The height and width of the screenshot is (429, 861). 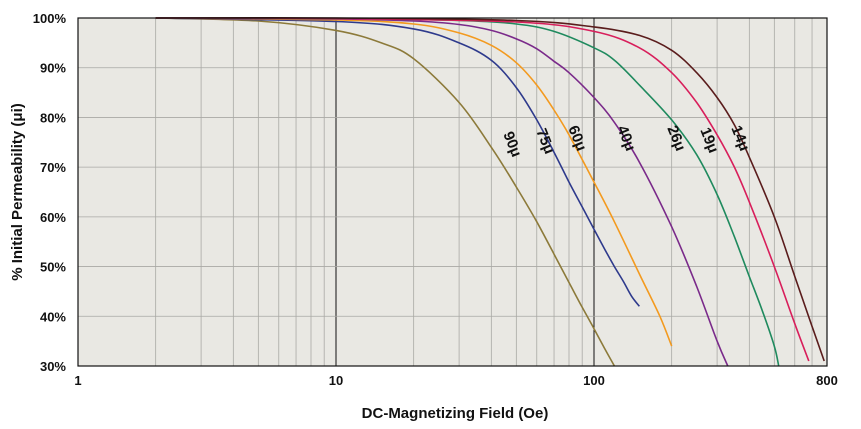 I want to click on y-tick-label: 80%, so click(x=53, y=117).